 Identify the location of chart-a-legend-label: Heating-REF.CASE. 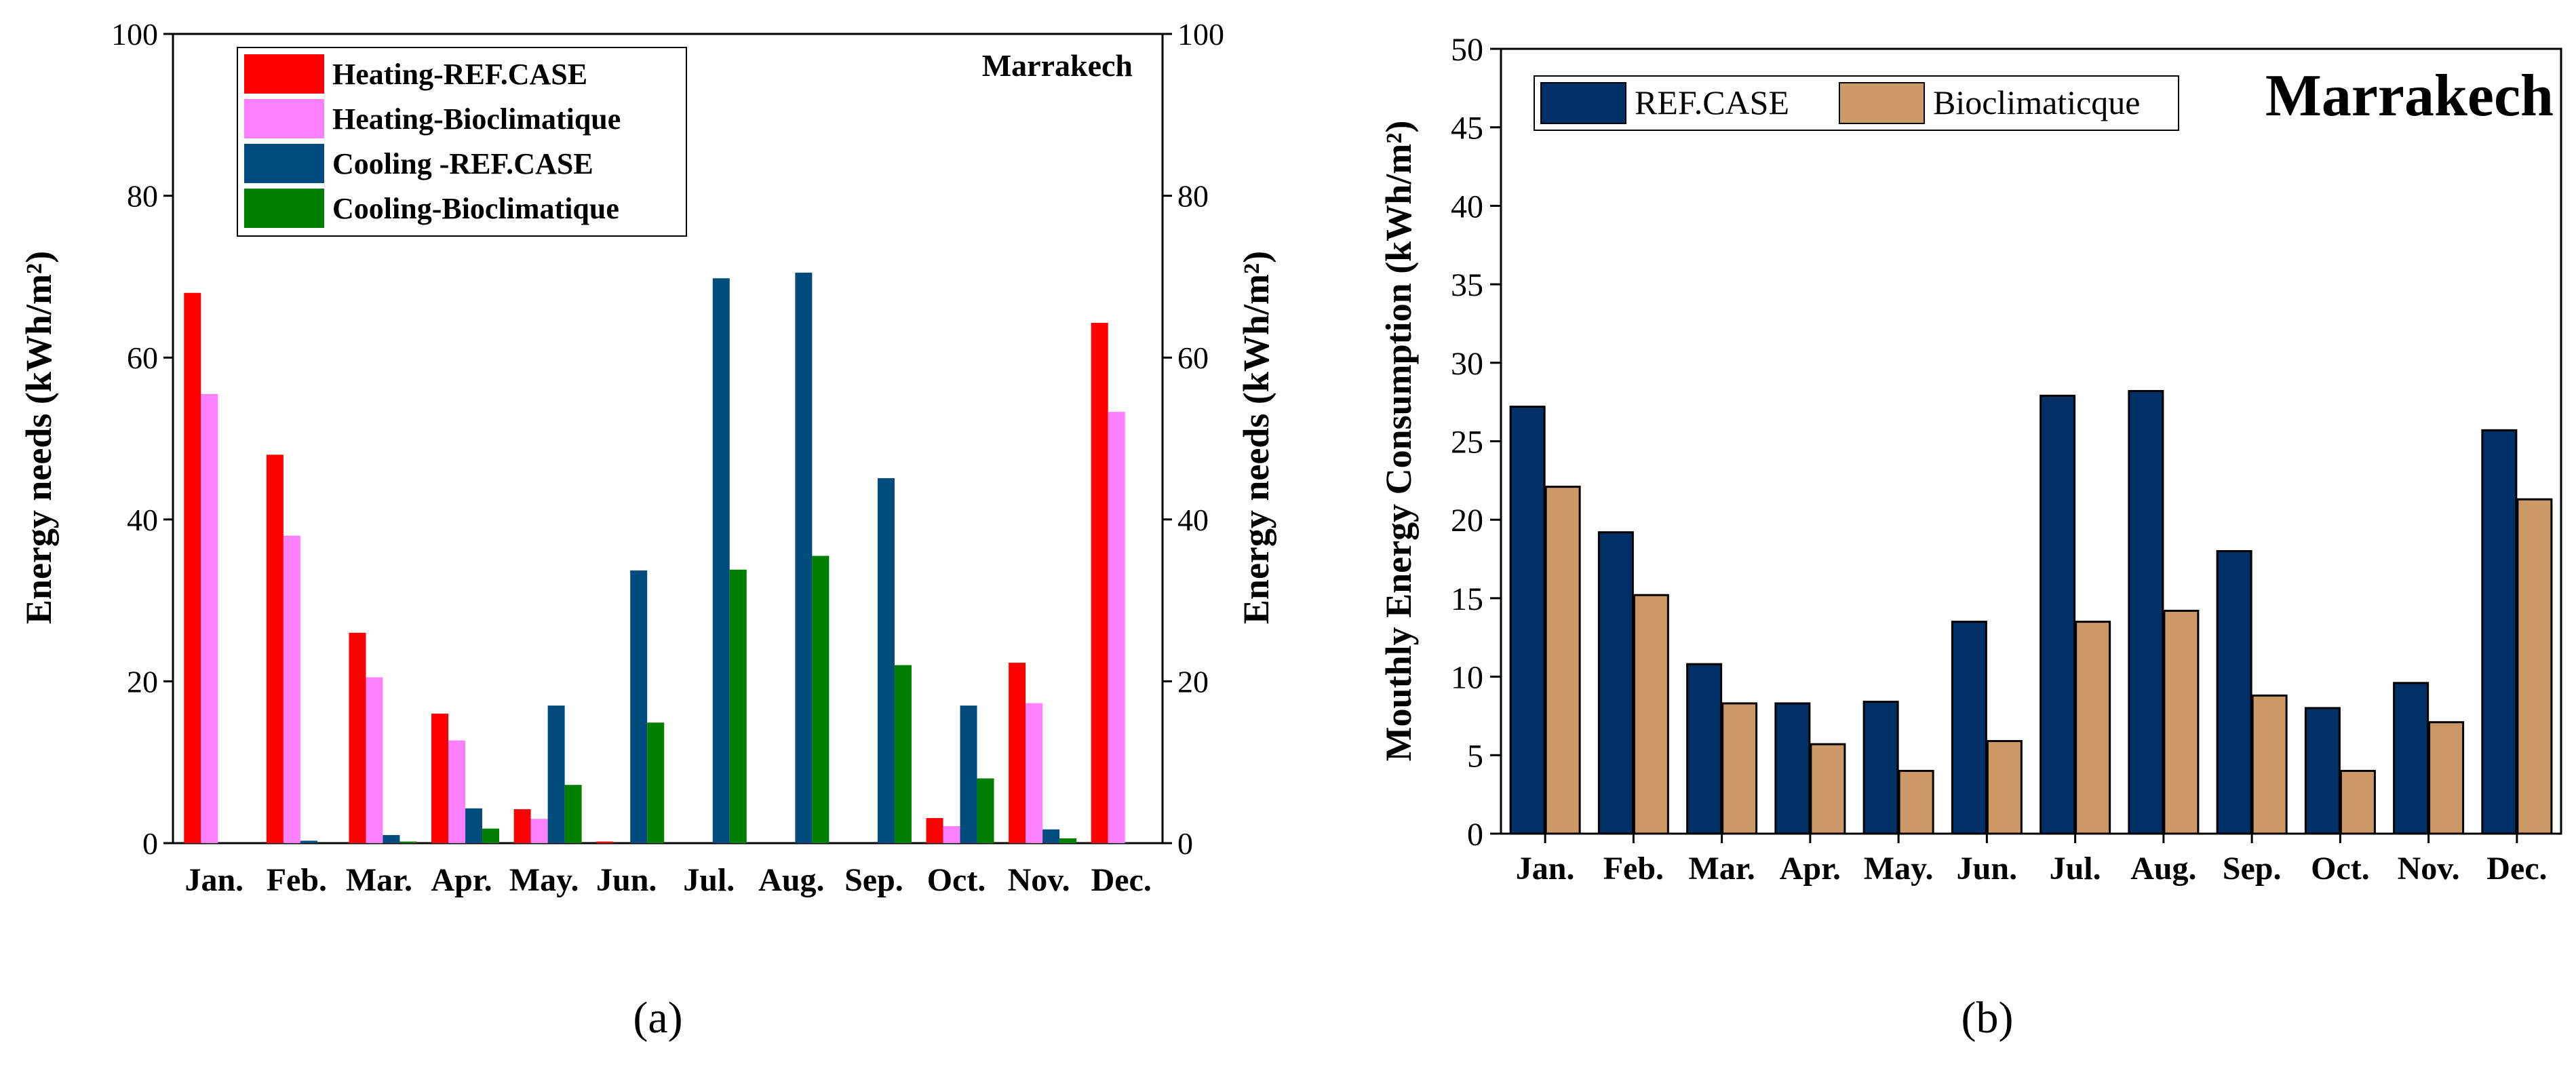
(459, 75).